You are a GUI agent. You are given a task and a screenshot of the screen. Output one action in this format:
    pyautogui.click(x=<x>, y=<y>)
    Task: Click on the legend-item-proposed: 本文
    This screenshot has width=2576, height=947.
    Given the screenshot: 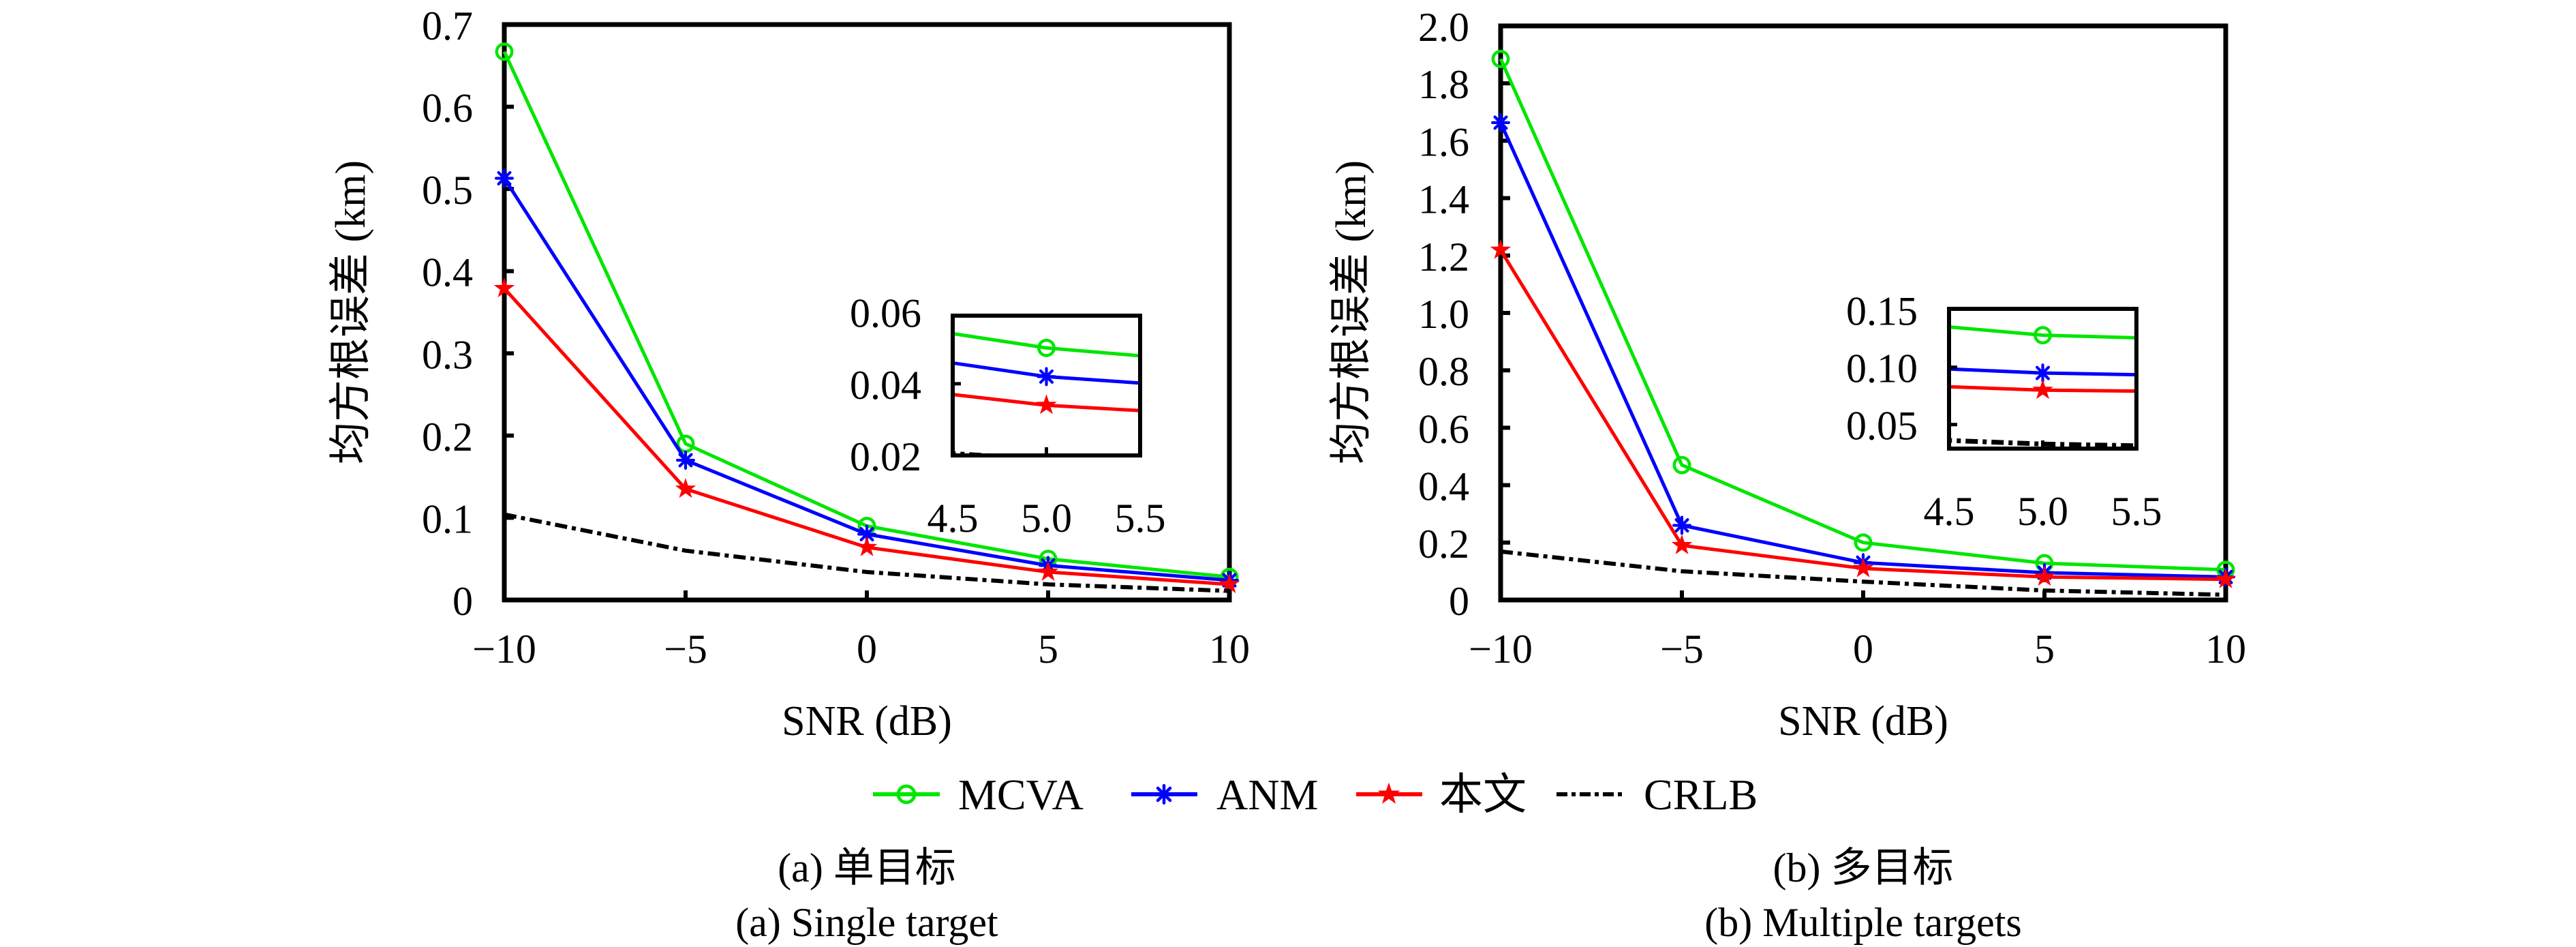 What is the action you would take?
    pyautogui.click(x=1441, y=795)
    